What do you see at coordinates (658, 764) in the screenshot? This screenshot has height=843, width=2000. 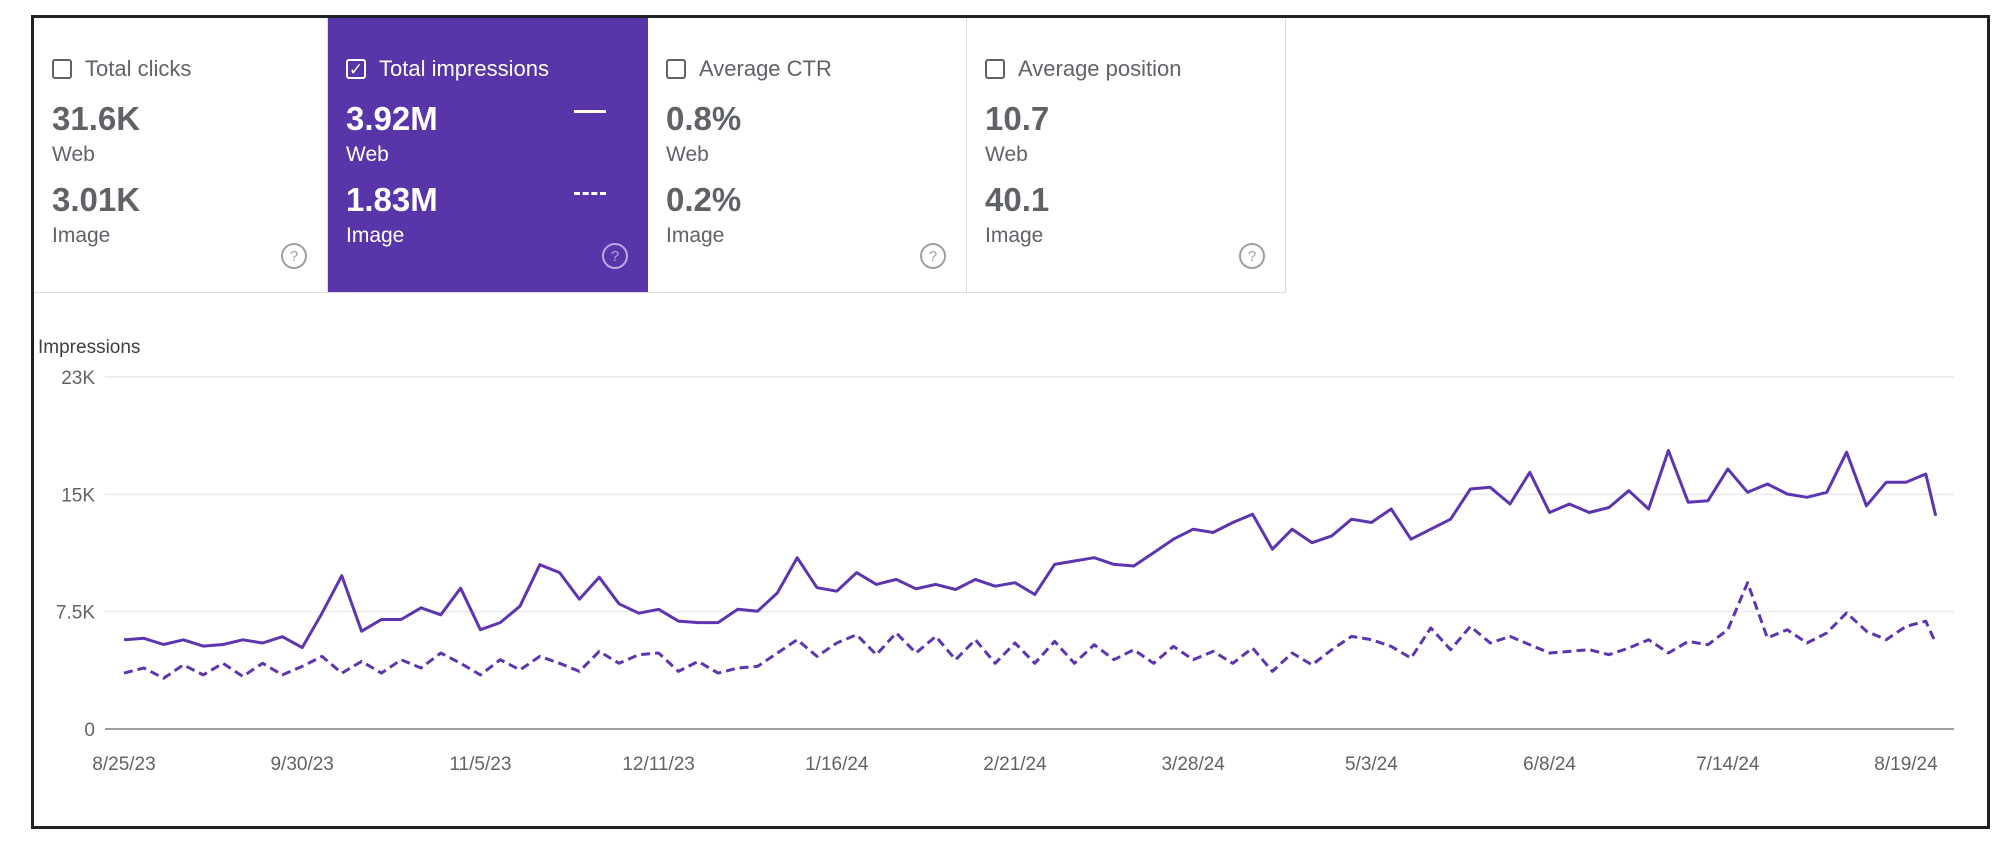 I see `x-tick-label: 12/11/23` at bounding box center [658, 764].